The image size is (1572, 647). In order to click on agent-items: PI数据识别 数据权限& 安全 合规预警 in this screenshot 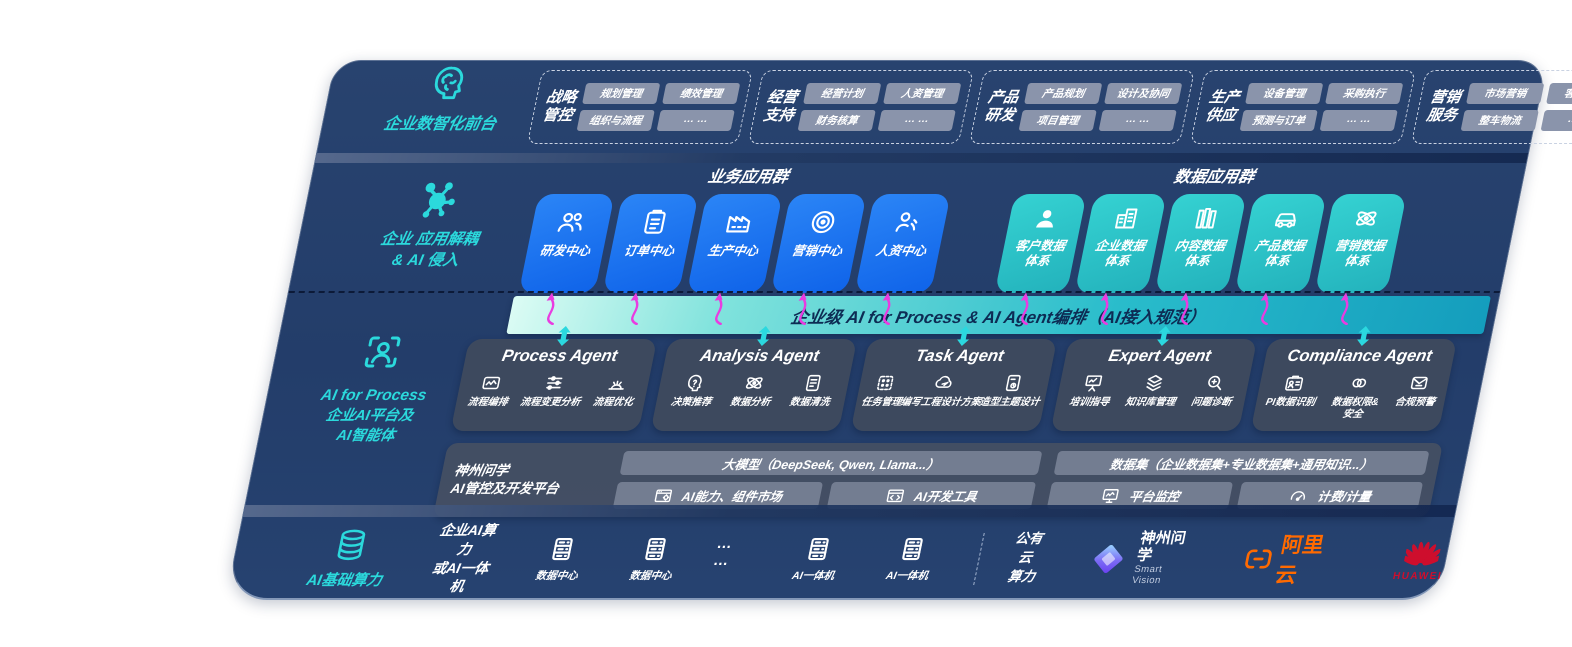, I will do `click(1352, 396)`.